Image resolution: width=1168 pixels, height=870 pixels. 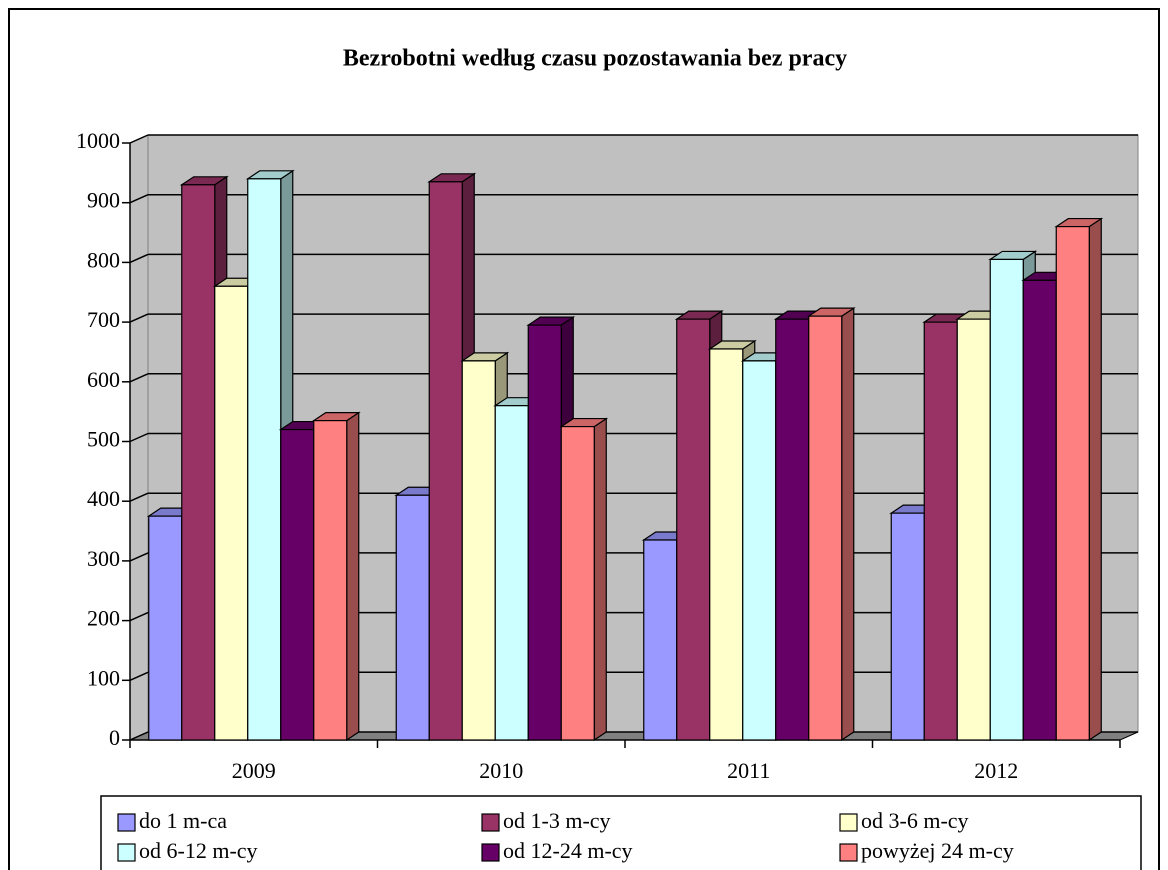 I want to click on legend-label: od 6-12 m-cy, so click(x=198, y=850).